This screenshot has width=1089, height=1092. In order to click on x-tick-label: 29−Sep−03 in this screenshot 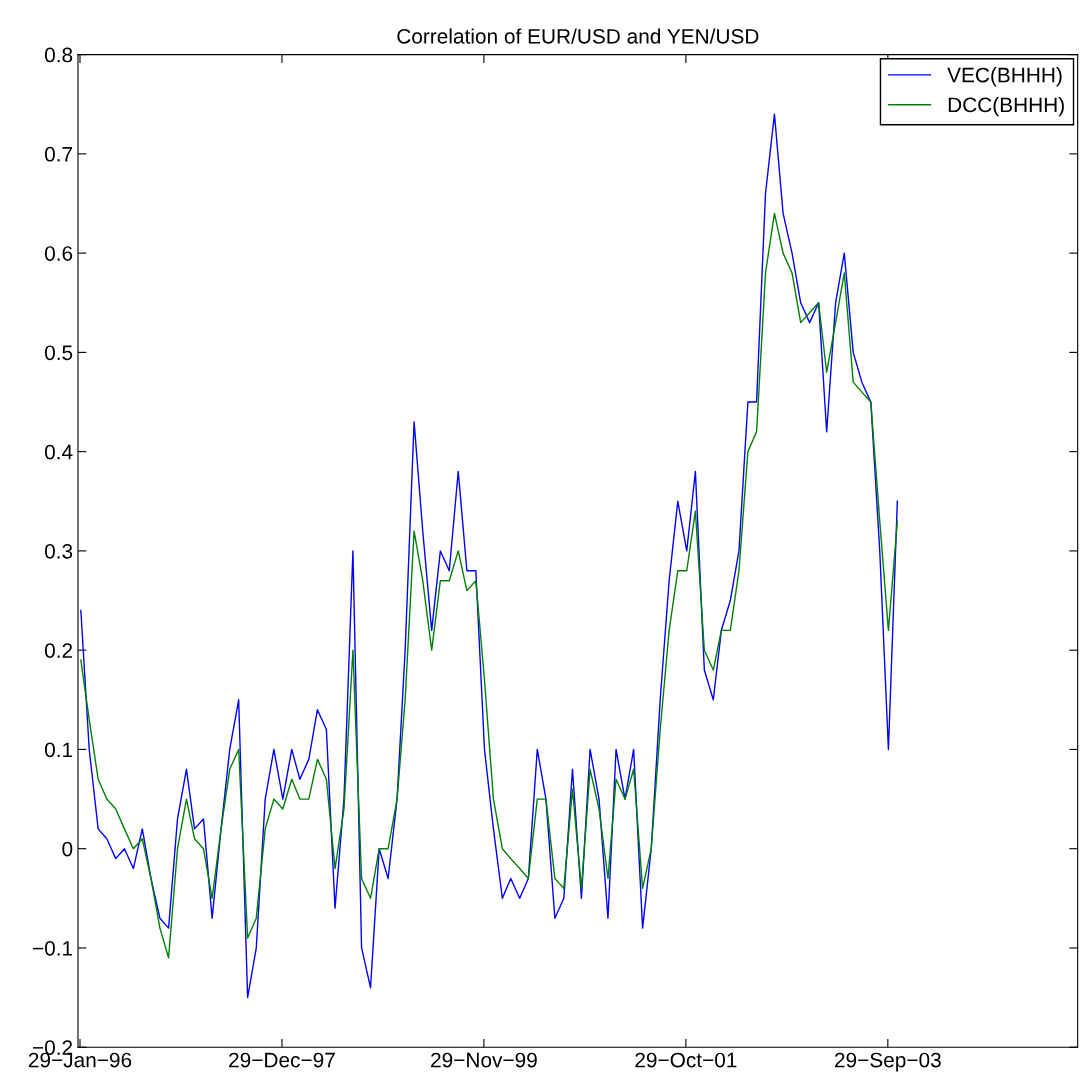, I will do `click(888, 1062)`.